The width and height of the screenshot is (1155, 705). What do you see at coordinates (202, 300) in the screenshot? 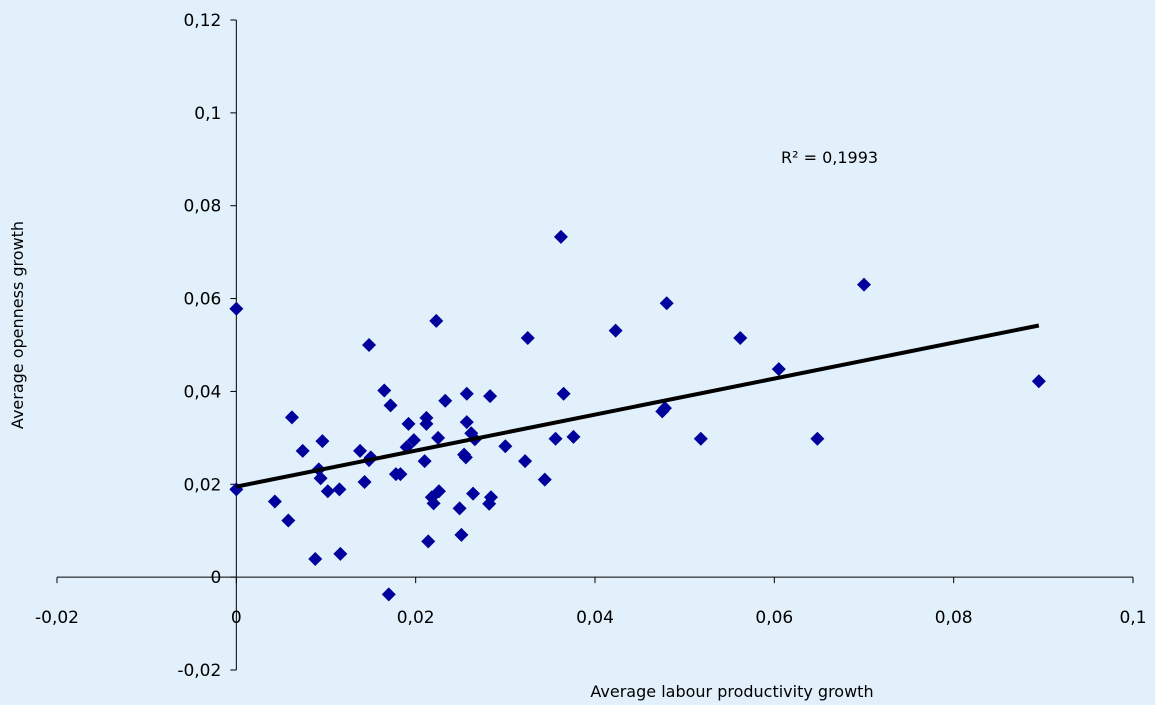
I see `y-tick-label: 0,06` at bounding box center [202, 300].